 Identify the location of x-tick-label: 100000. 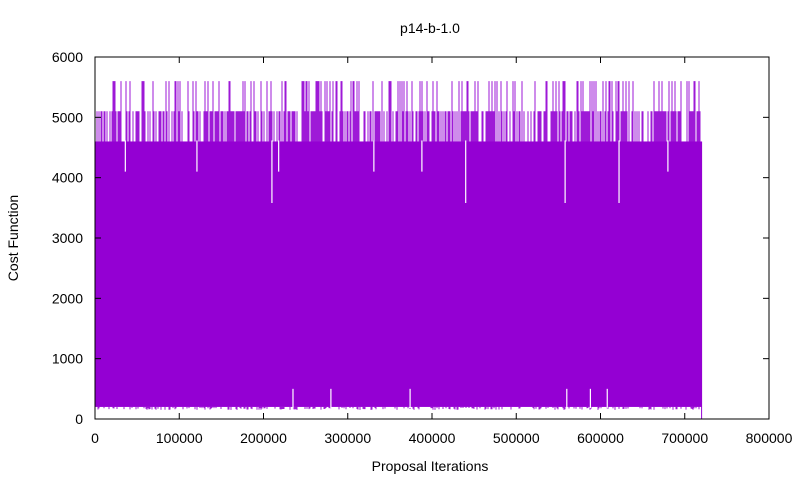
(179, 438).